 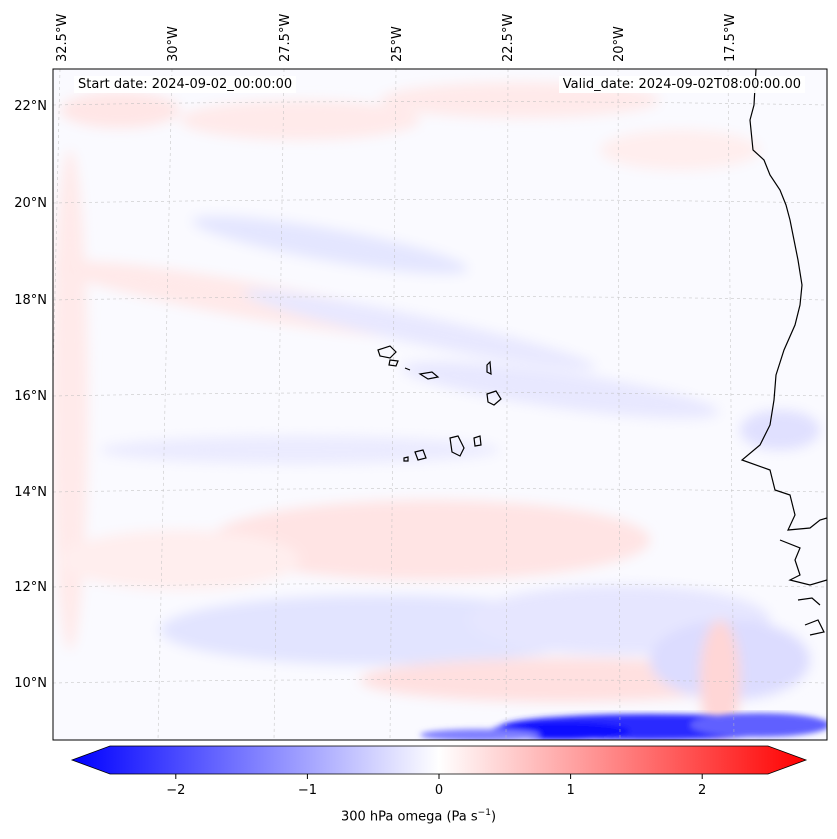 I want to click on lat-label: 16°N, so click(x=30, y=396).